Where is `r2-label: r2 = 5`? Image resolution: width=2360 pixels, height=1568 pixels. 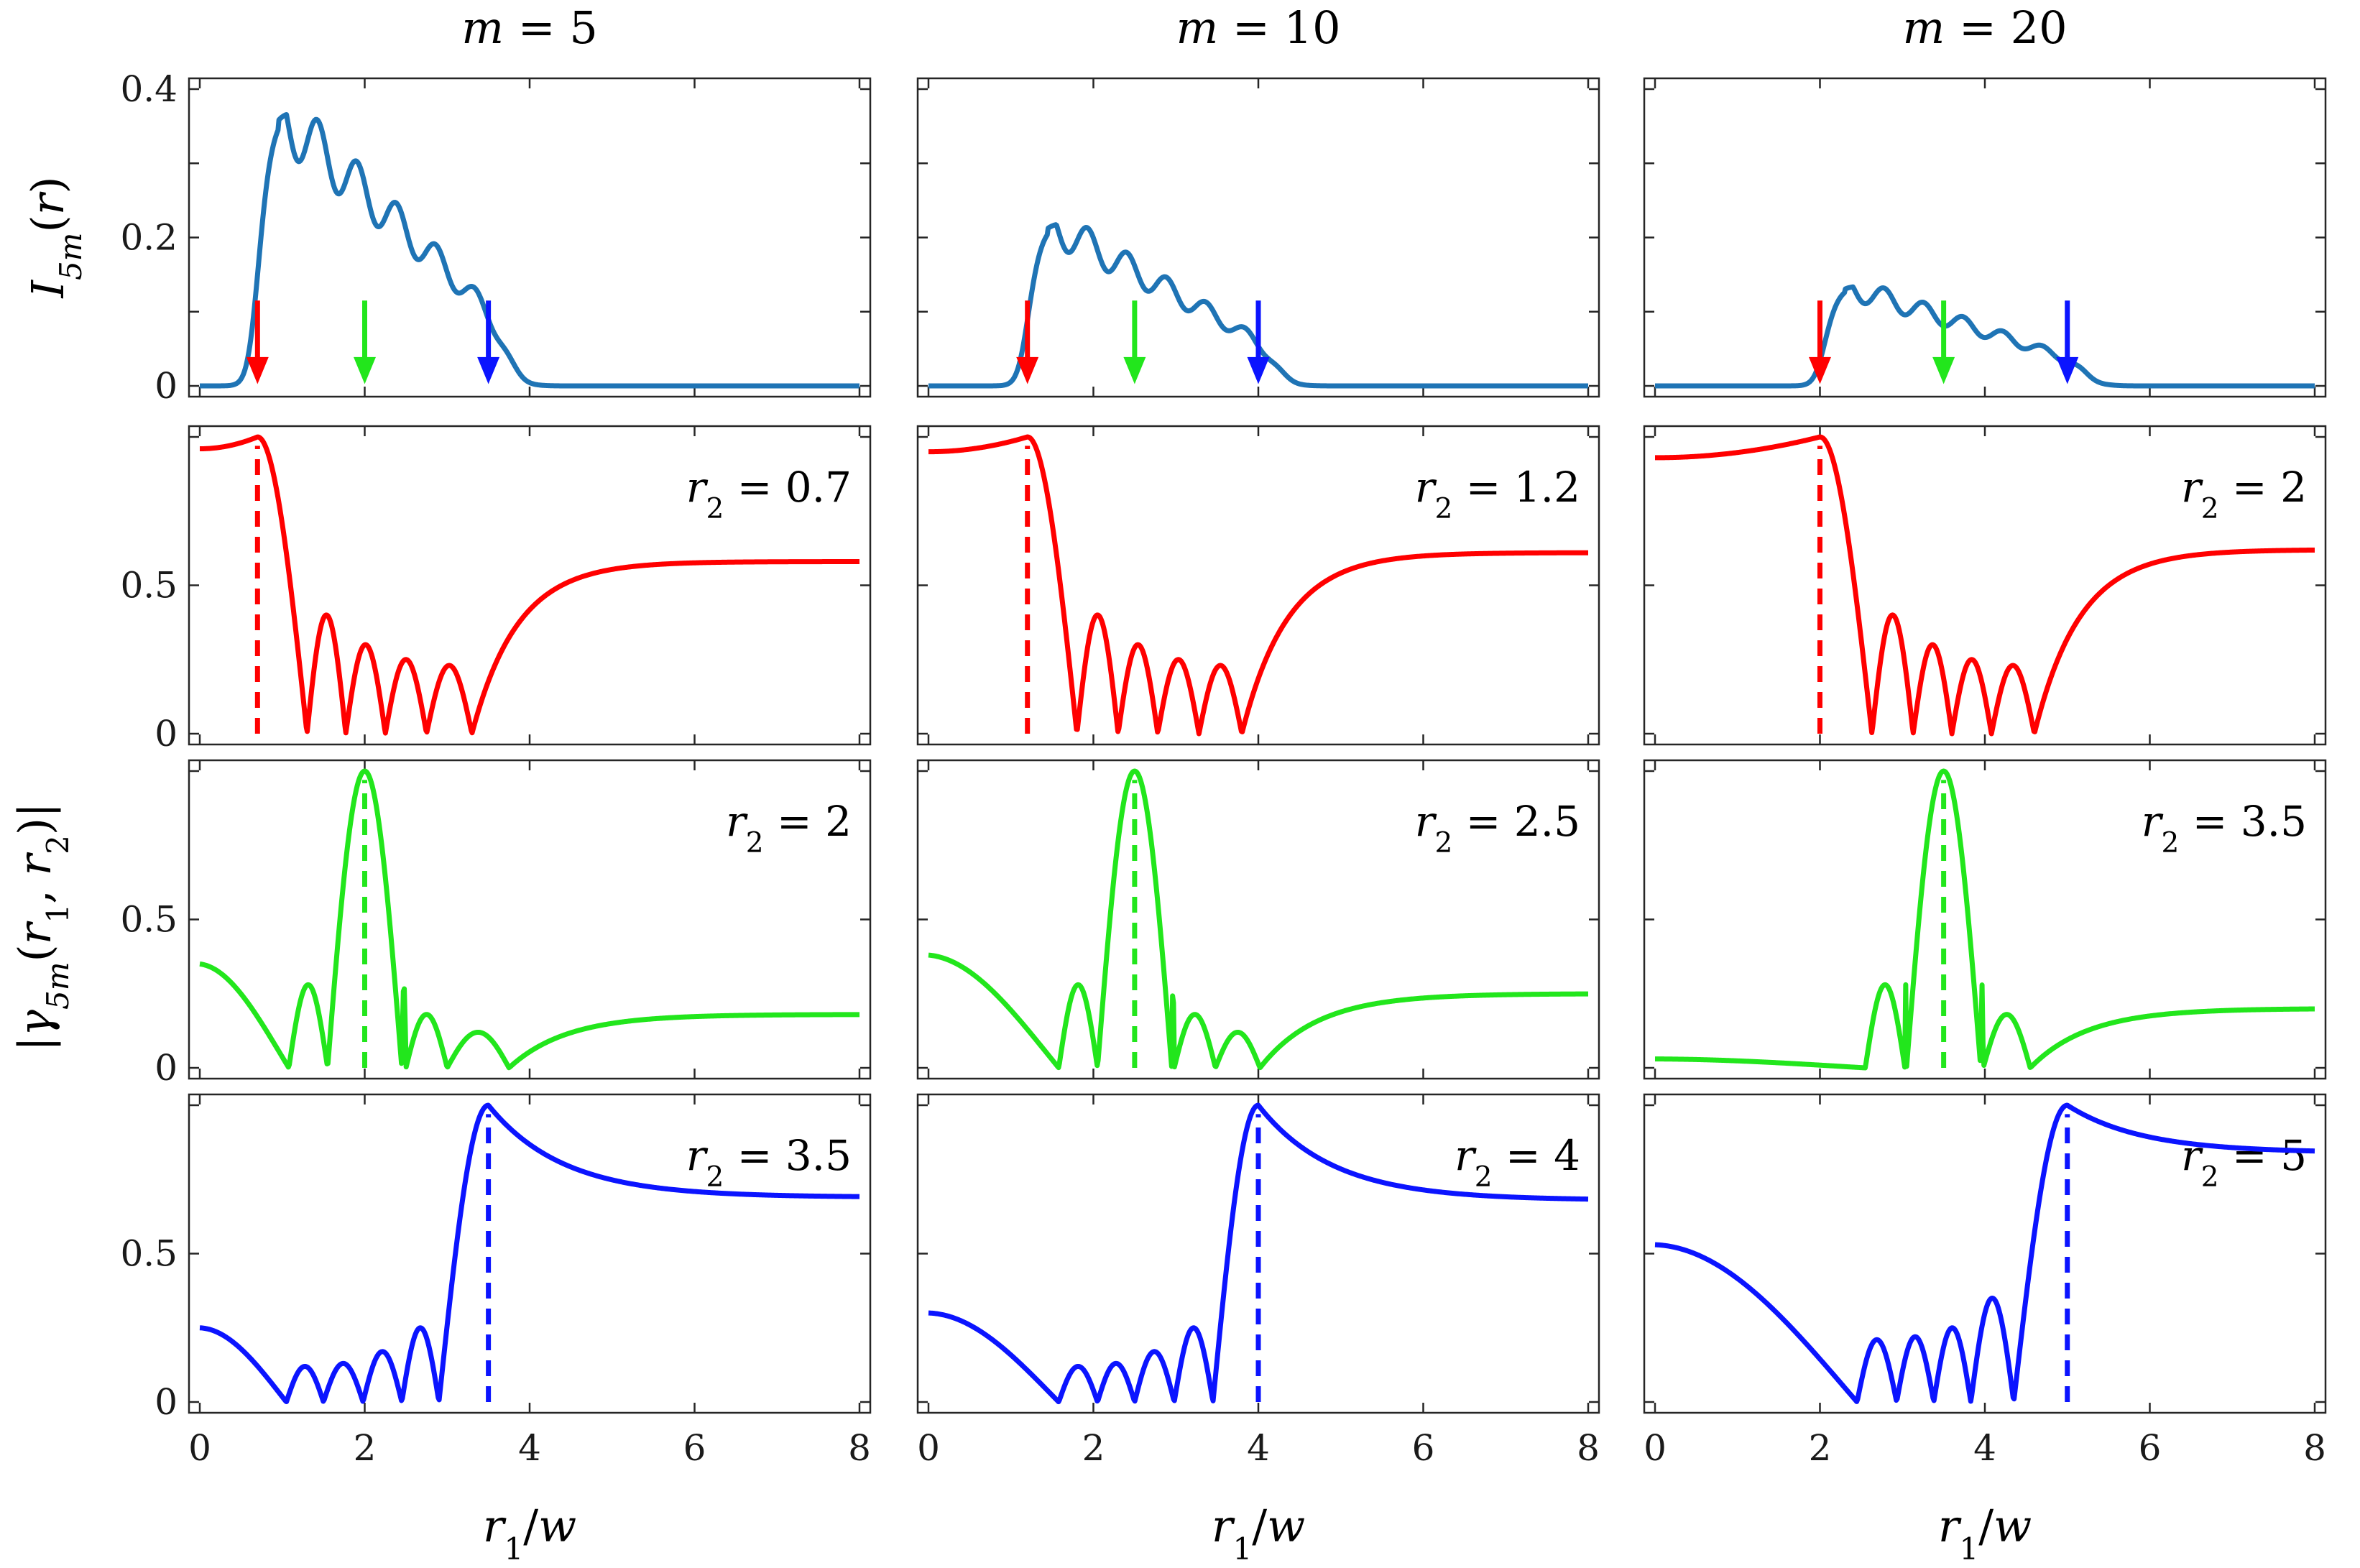 r2-label: r2 = 5 is located at coordinates (2244, 1162).